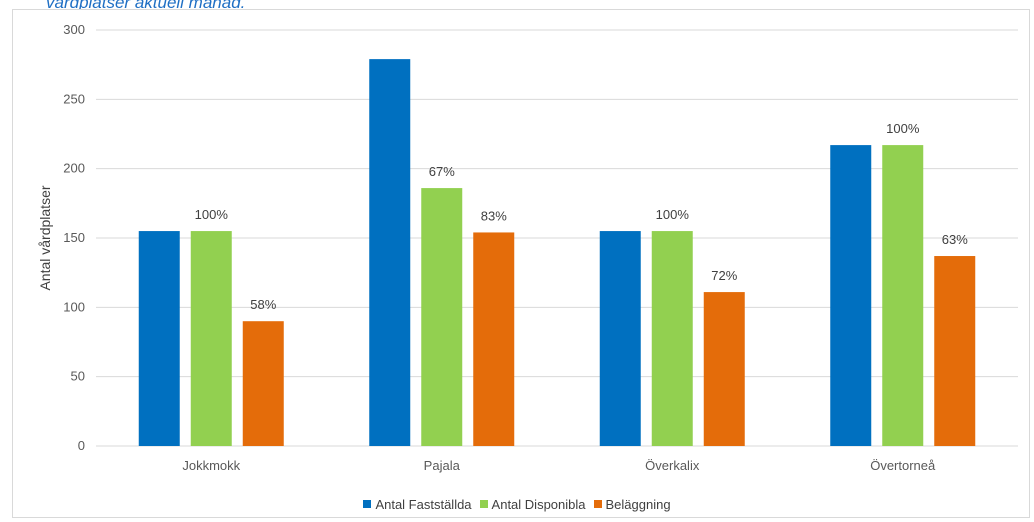 The height and width of the screenshot is (522, 1034). What do you see at coordinates (263, 383) in the screenshot?
I see `bar-beläggning-jokkmokk` at bounding box center [263, 383].